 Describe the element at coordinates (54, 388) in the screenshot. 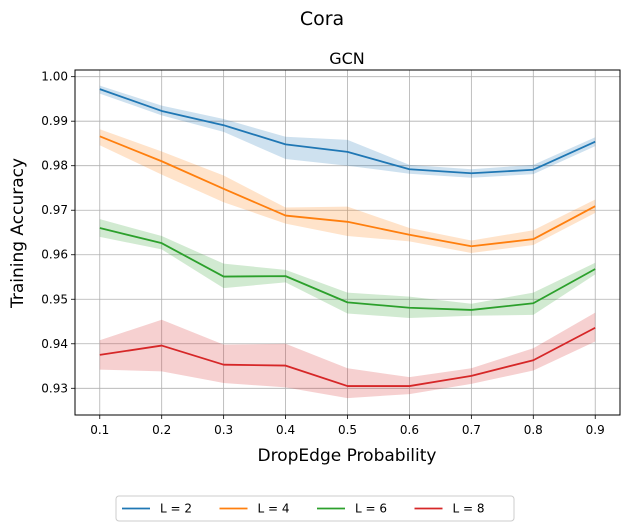

I see `y-tick-label: 0.93` at that location.